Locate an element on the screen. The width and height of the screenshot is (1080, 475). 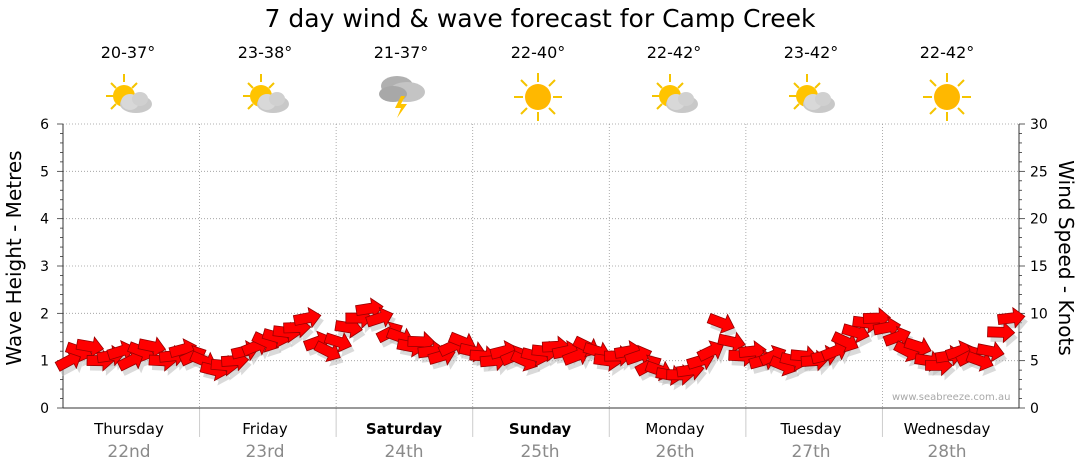
tick-label-left: 0 is located at coordinates (44, 409).